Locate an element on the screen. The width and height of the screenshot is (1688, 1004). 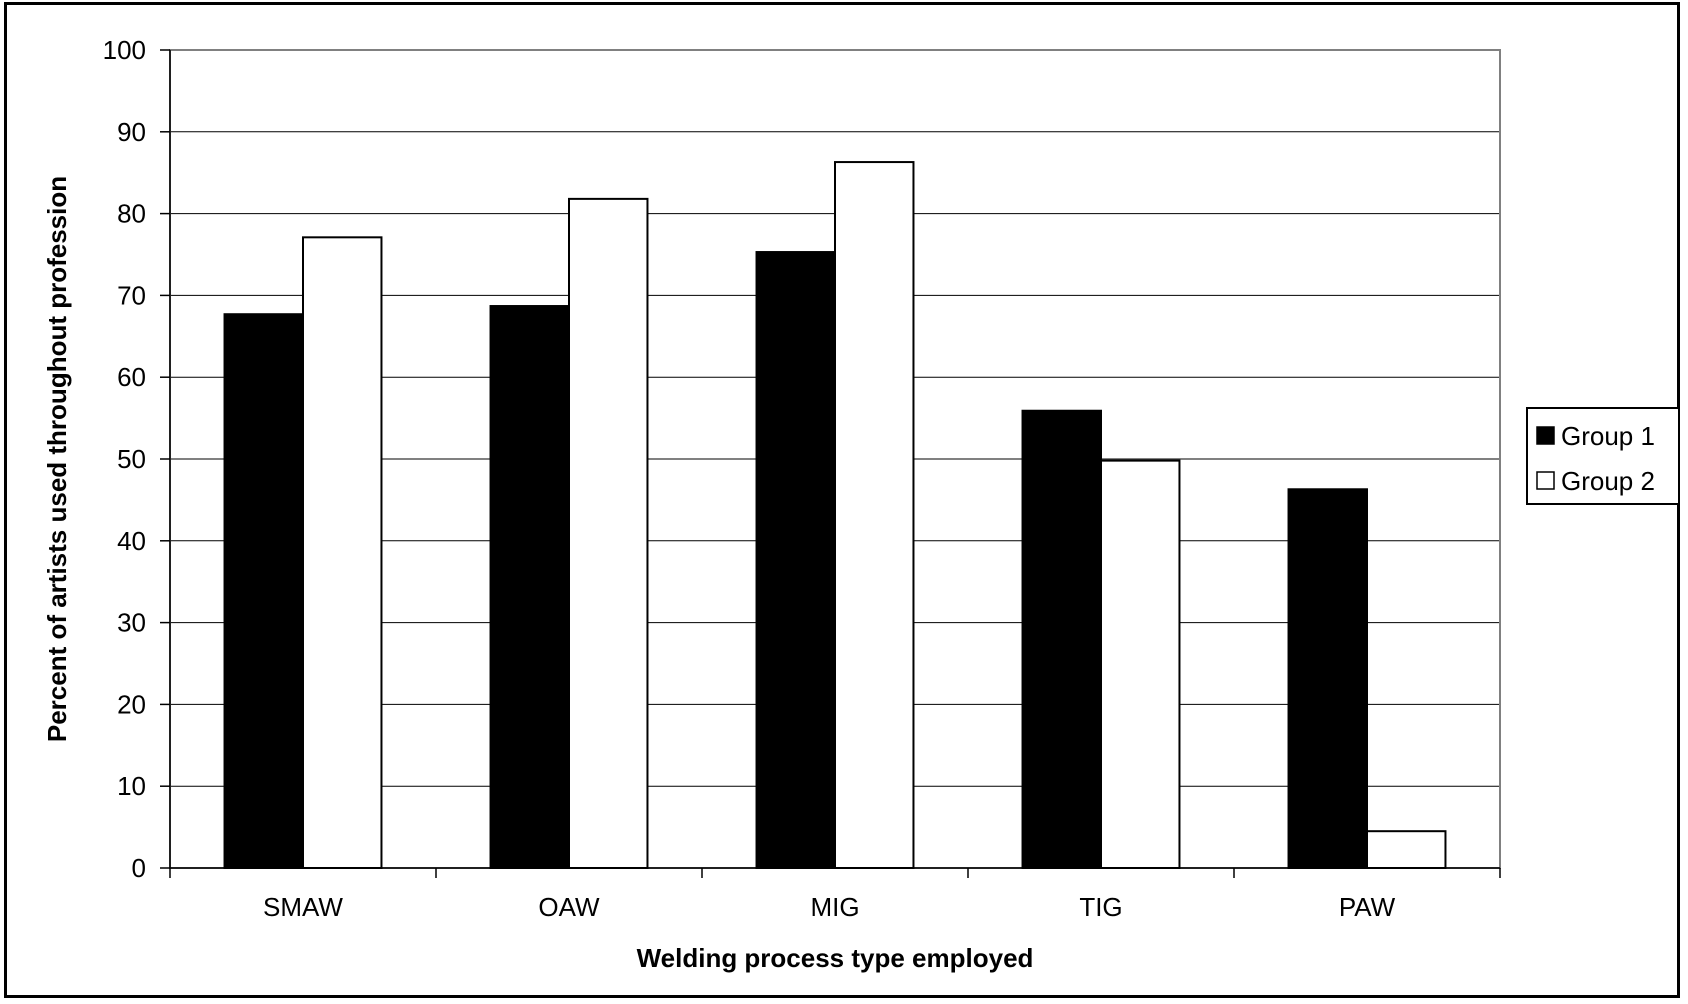
legend-label-group-1: Group 1 is located at coordinates (1608, 436).